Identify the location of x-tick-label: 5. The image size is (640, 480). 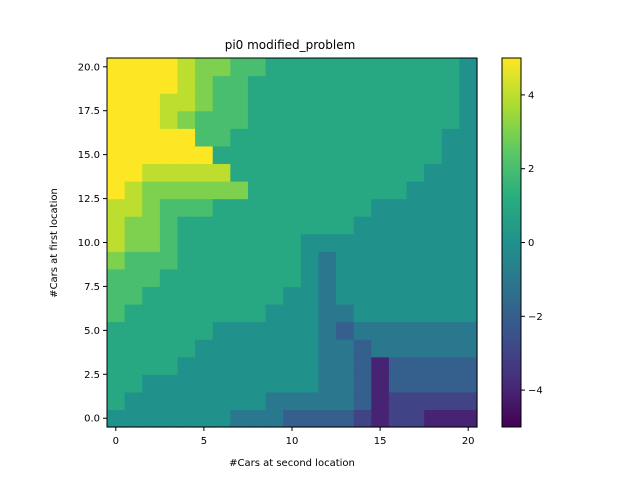
(204, 441).